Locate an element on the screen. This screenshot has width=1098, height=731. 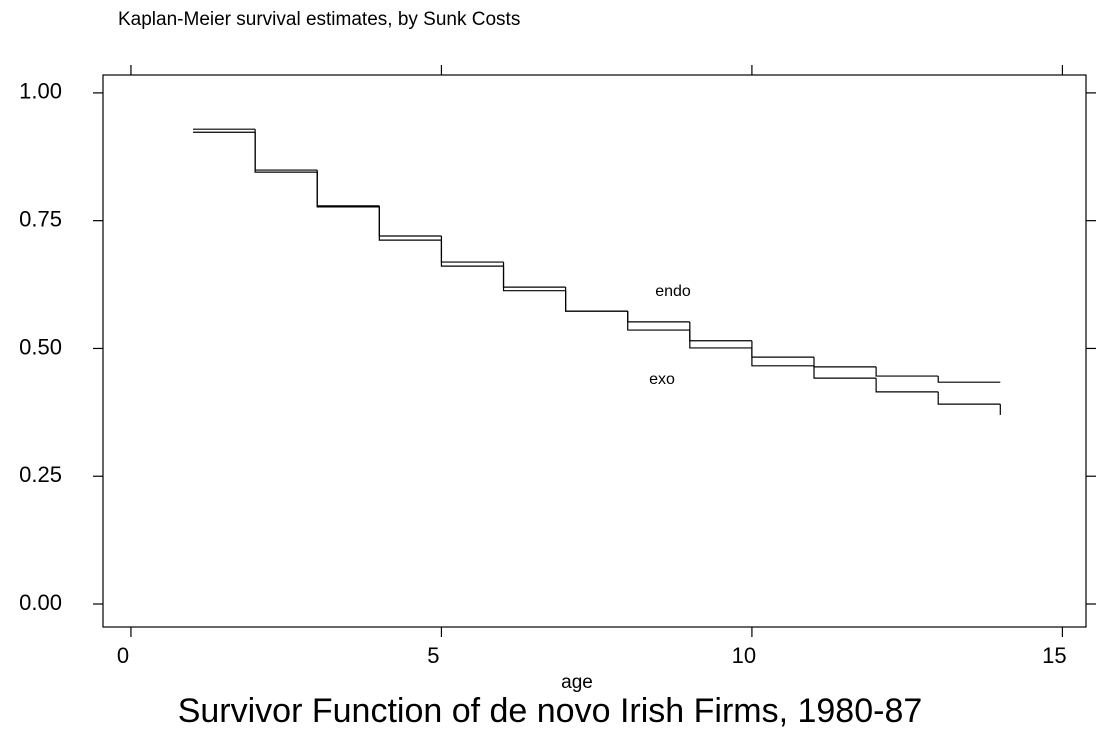
y-tick-label: 1.00 is located at coordinates (40, 91).